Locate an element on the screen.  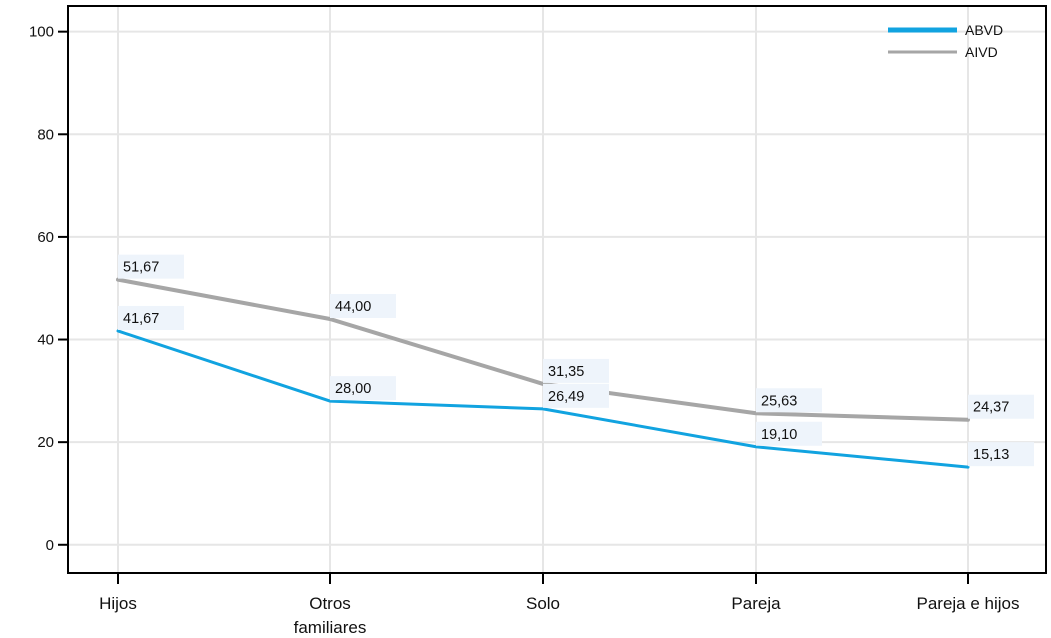
y-tick-label: 60 is located at coordinates (45, 237).